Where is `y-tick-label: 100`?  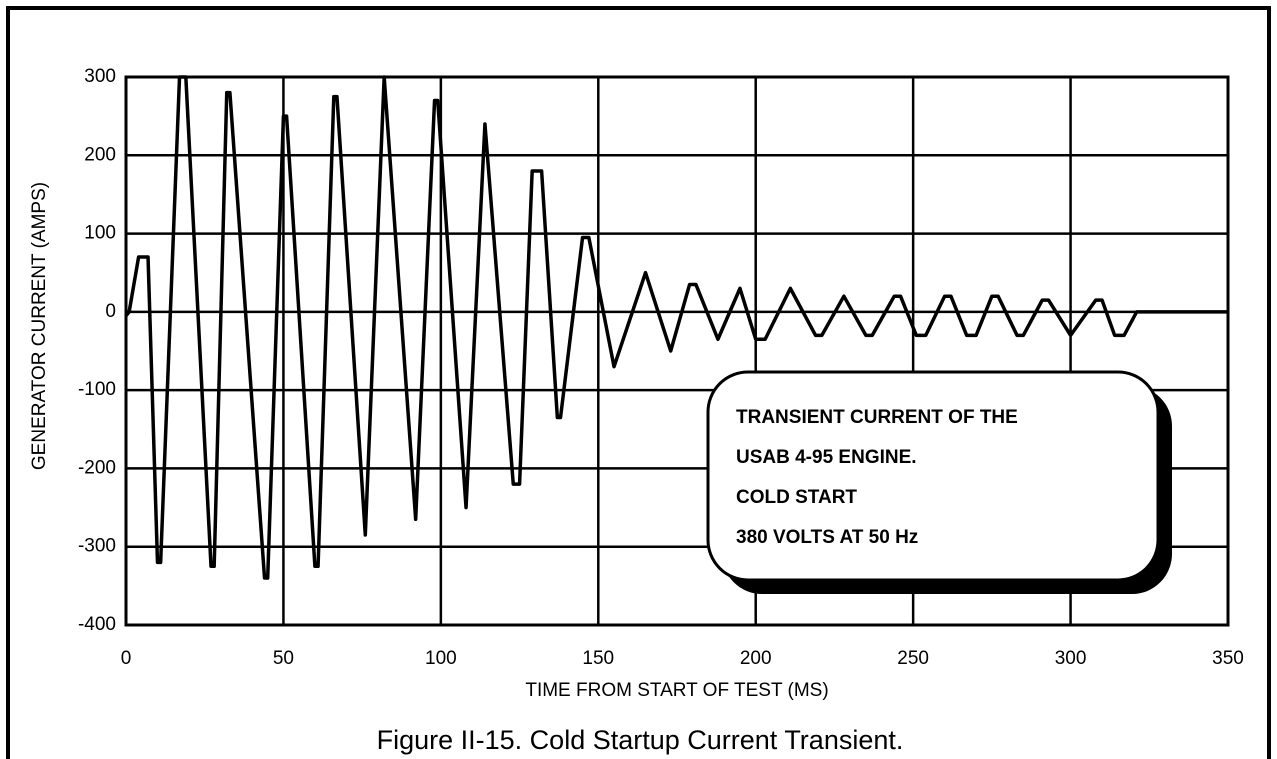 y-tick-label: 100 is located at coordinates (100, 233).